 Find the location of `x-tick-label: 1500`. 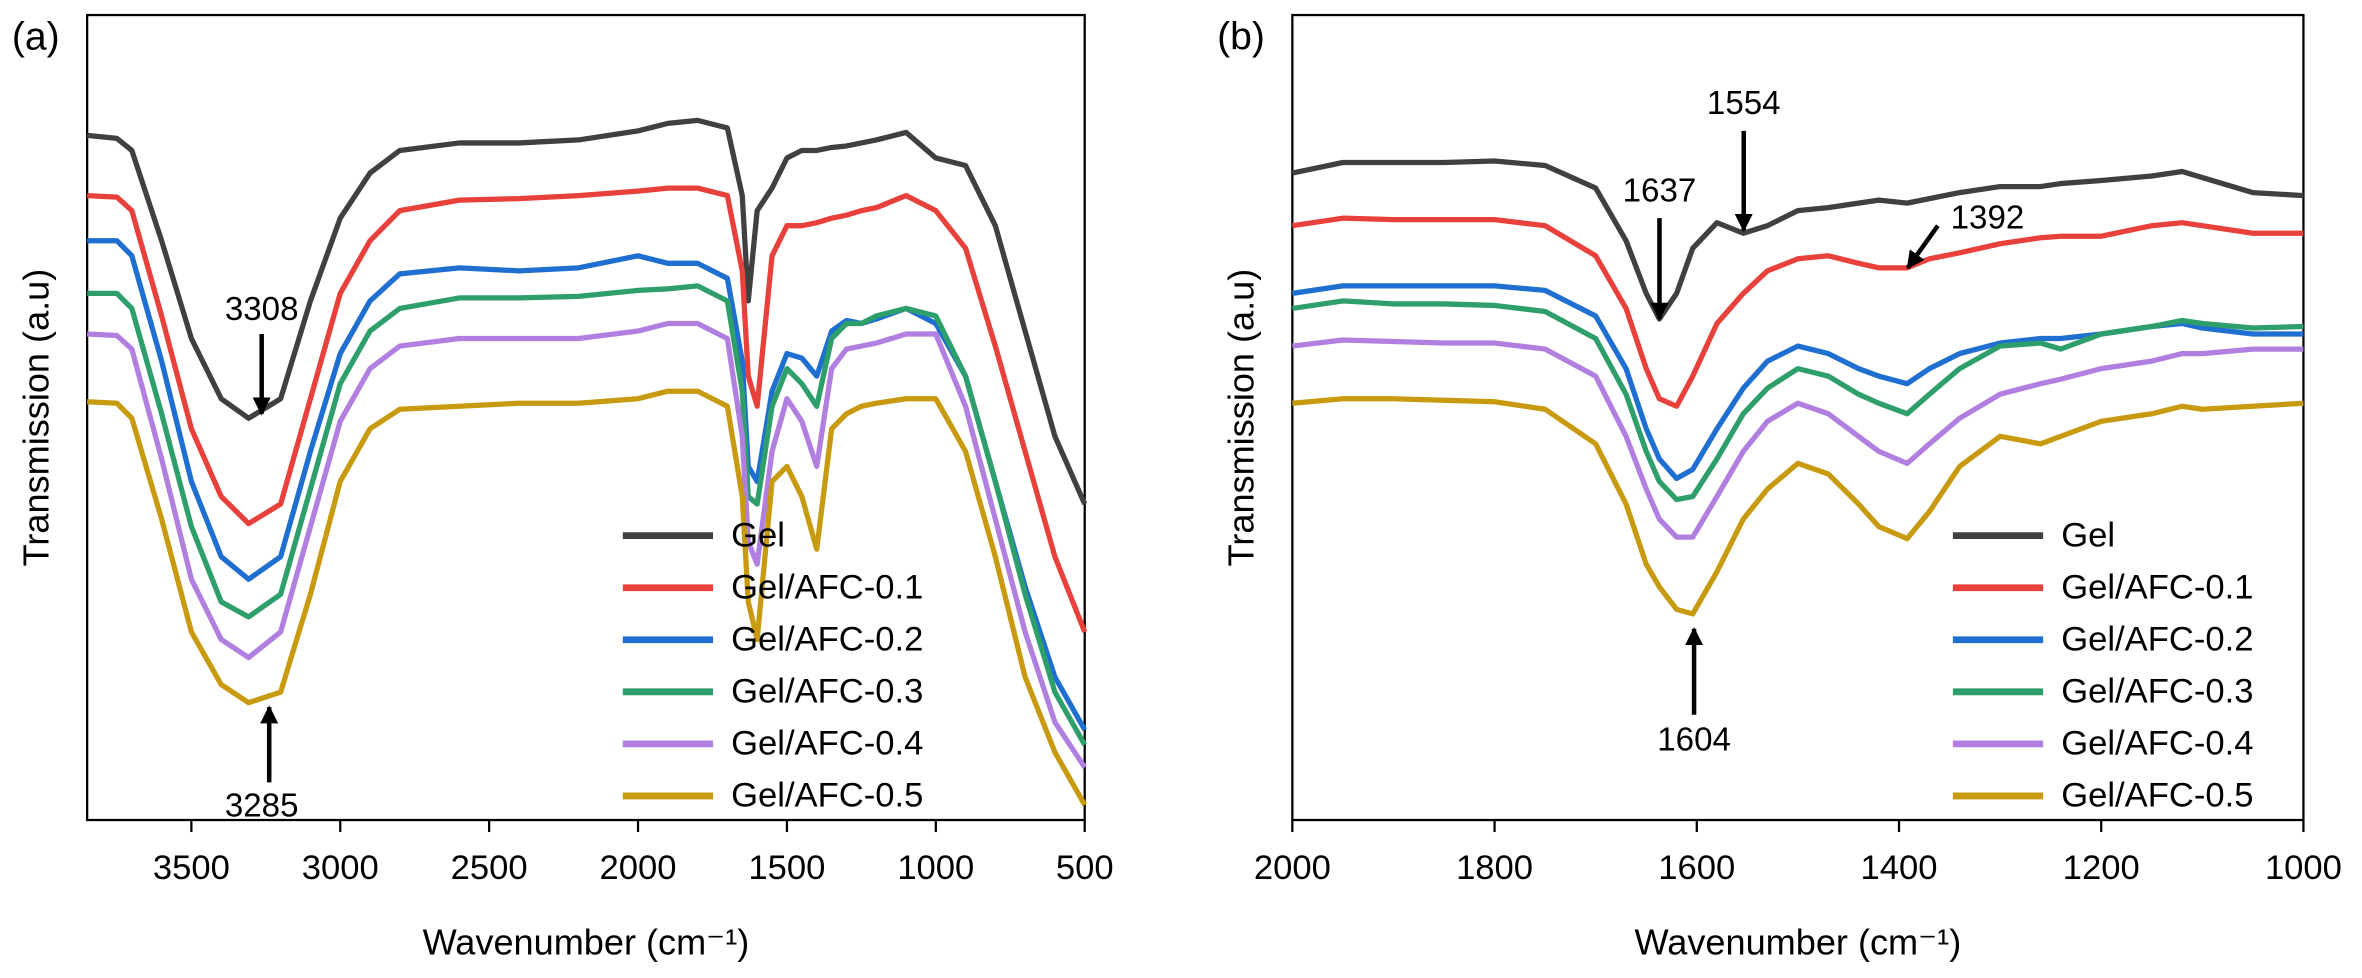

x-tick-label: 1500 is located at coordinates (786, 868).